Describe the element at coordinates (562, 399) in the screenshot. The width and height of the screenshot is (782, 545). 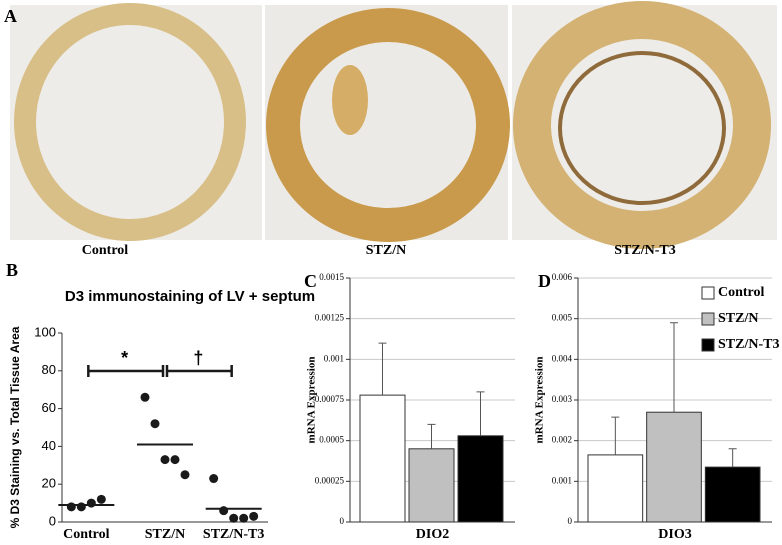
I see `y-tick-label: 0.003` at that location.